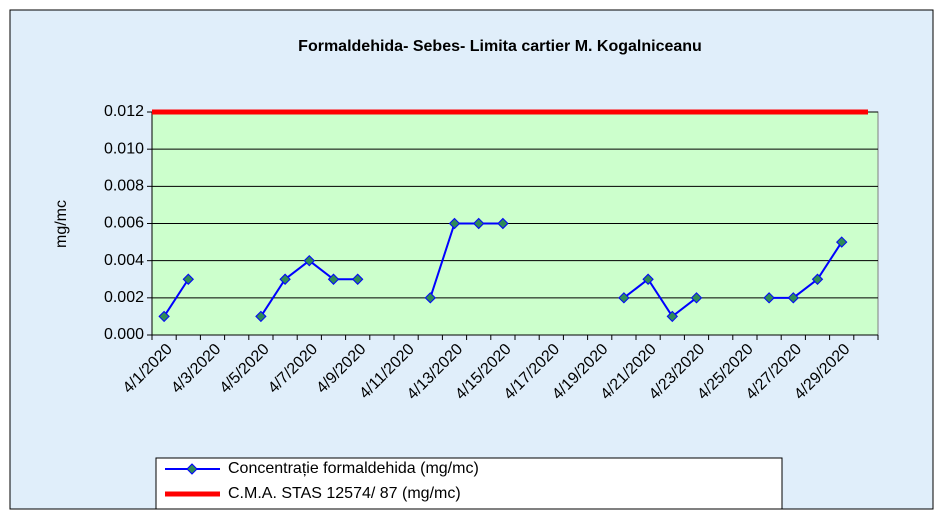  Describe the element at coordinates (124, 260) in the screenshot. I see `y-tick-label: 0.004` at that location.